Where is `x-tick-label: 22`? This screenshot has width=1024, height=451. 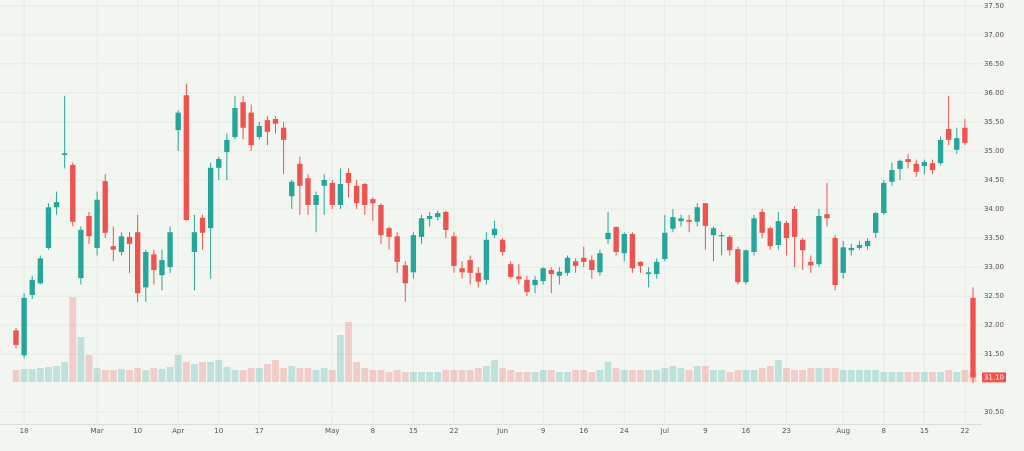
x-tick-label: 22 is located at coordinates (964, 431).